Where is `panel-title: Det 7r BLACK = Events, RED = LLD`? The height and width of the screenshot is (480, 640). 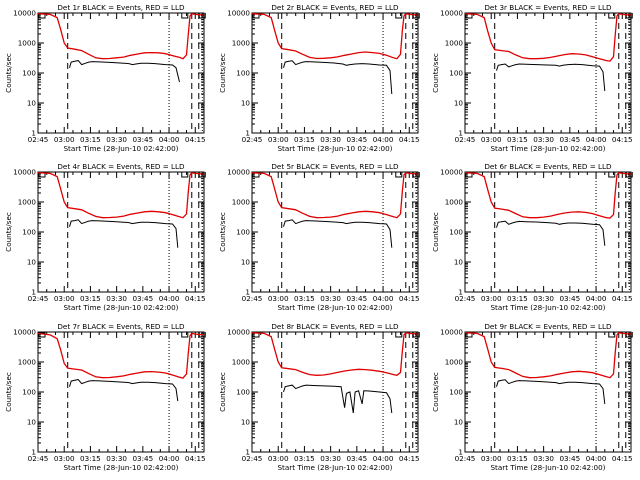
panel-title: Det 7r BLACK = Events, RED = LLD is located at coordinates (121, 326).